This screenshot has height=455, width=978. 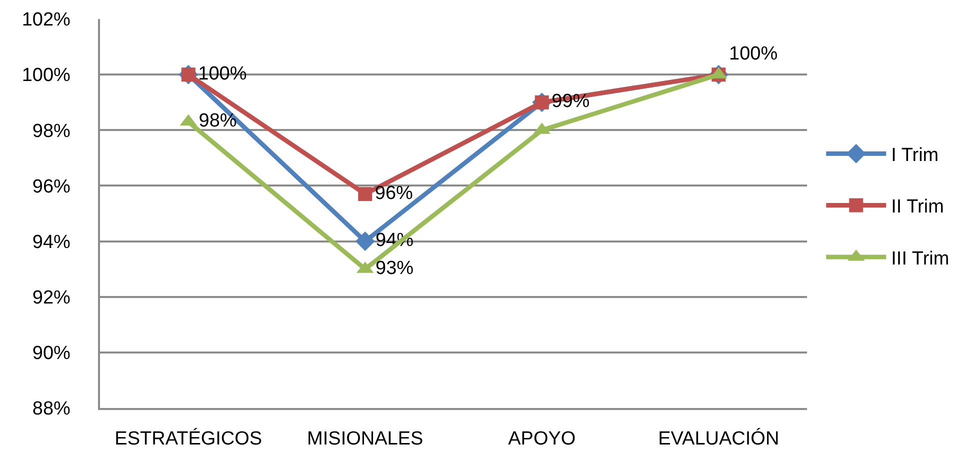 What do you see at coordinates (915, 155) in the screenshot?
I see `legend-label: I Trim` at bounding box center [915, 155].